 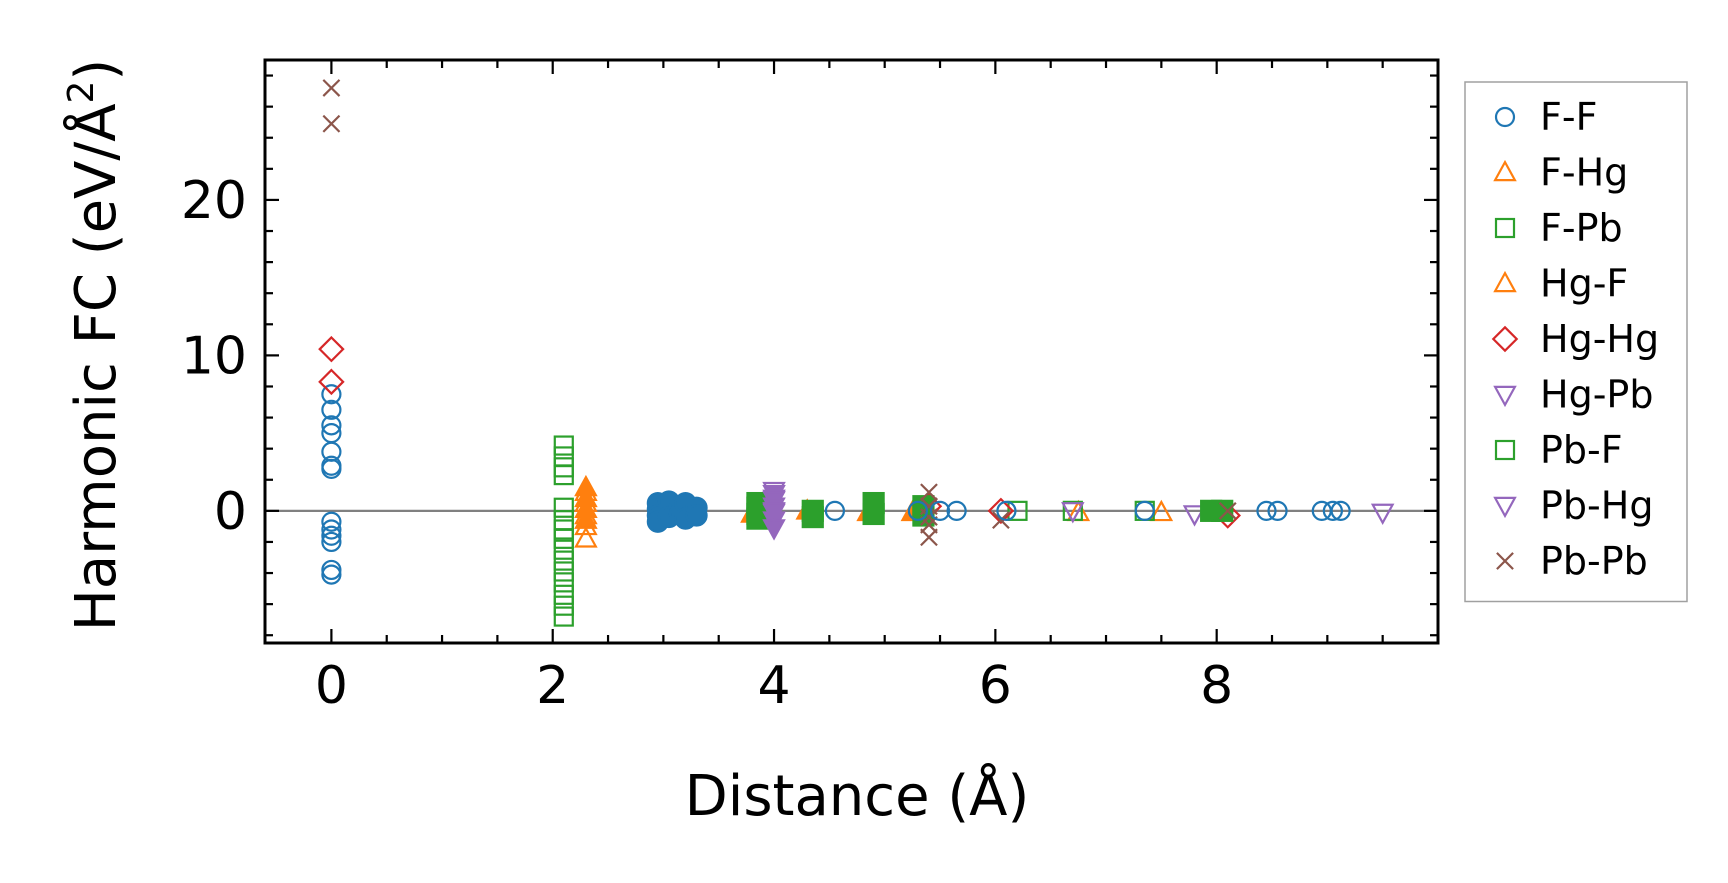 What do you see at coordinates (1216, 686) in the screenshot?
I see `x-tick-label: 8` at bounding box center [1216, 686].